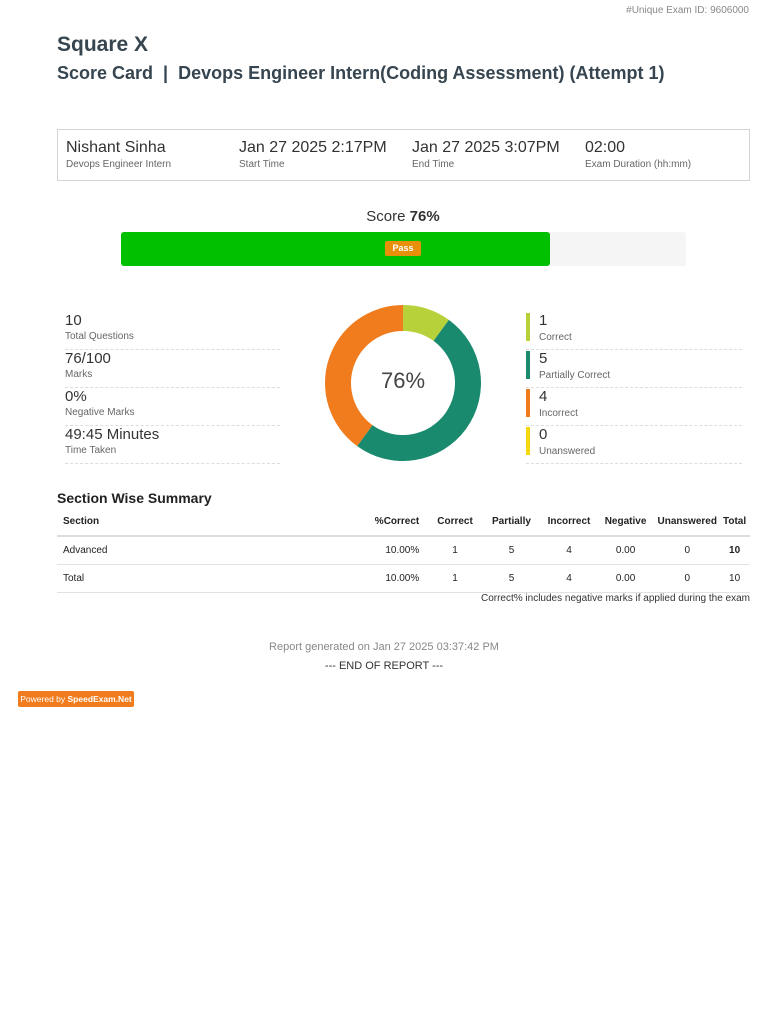 The width and height of the screenshot is (768, 1024). I want to click on powered-by-brand: SpeedExam.Net, so click(99, 699).